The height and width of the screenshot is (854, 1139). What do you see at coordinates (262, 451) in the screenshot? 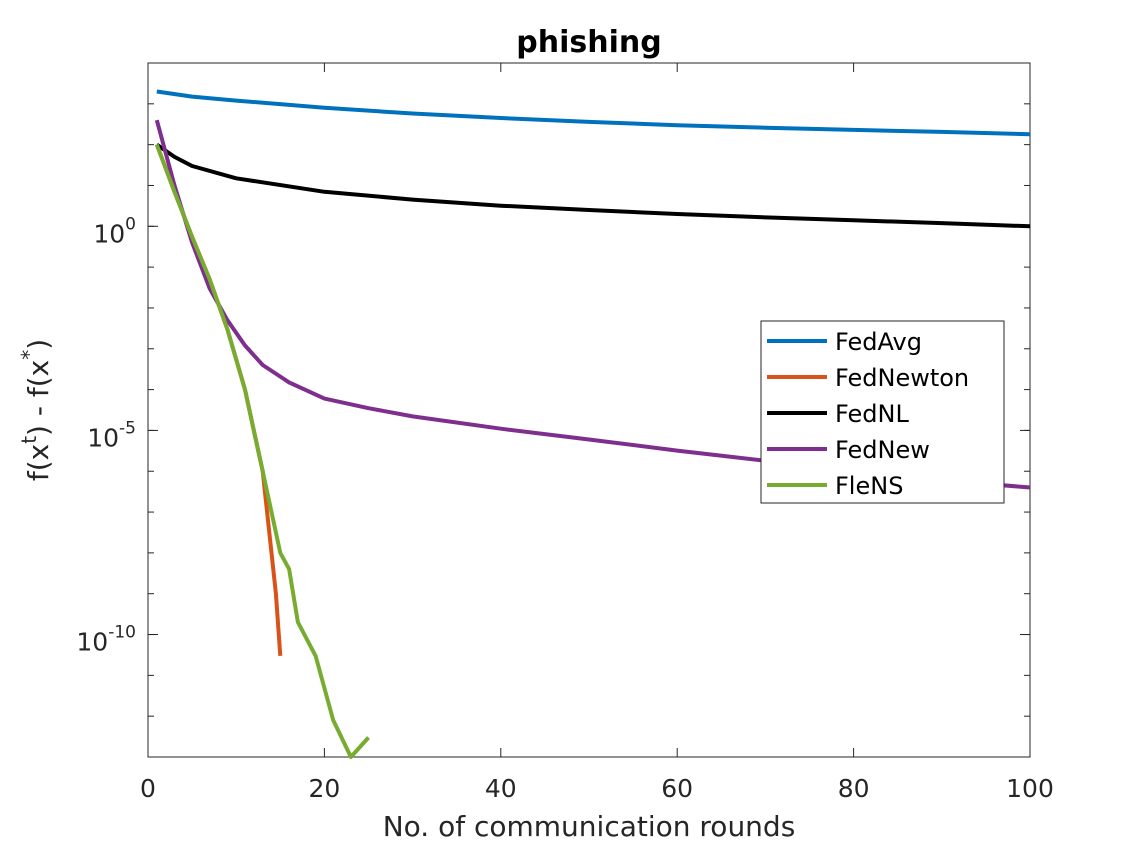
I see `series-line-flens` at bounding box center [262, 451].